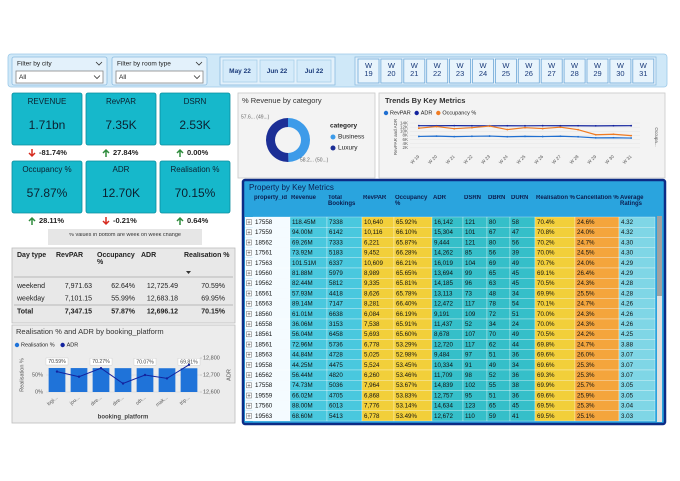 Image resolution: width=680 pixels, height=481 pixels. What do you see at coordinates (406, 273) in the screenshot?
I see `cell-text: 65.65%` at bounding box center [406, 273].